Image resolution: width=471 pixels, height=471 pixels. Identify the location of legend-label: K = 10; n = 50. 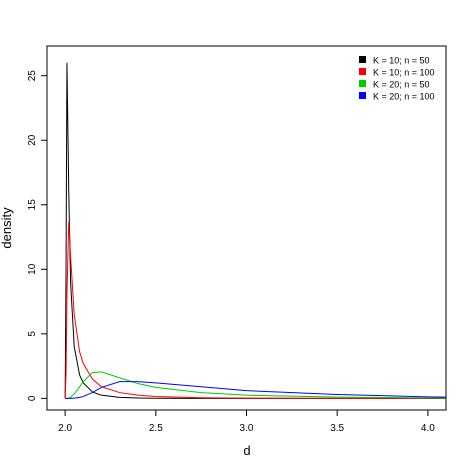
(401, 61).